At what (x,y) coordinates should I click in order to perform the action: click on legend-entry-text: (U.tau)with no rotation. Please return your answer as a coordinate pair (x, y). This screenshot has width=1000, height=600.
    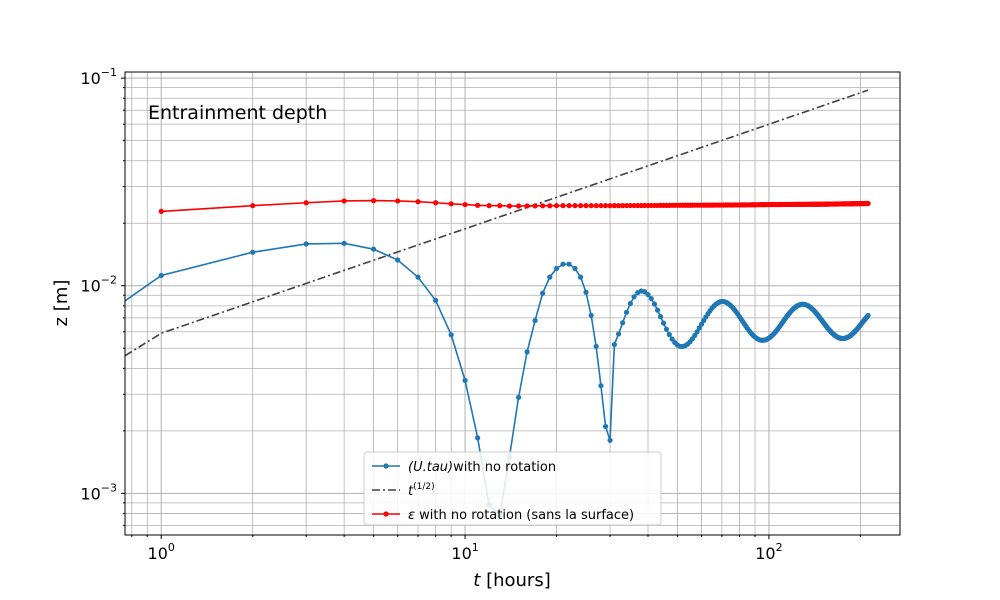
    Looking at the image, I should click on (482, 467).